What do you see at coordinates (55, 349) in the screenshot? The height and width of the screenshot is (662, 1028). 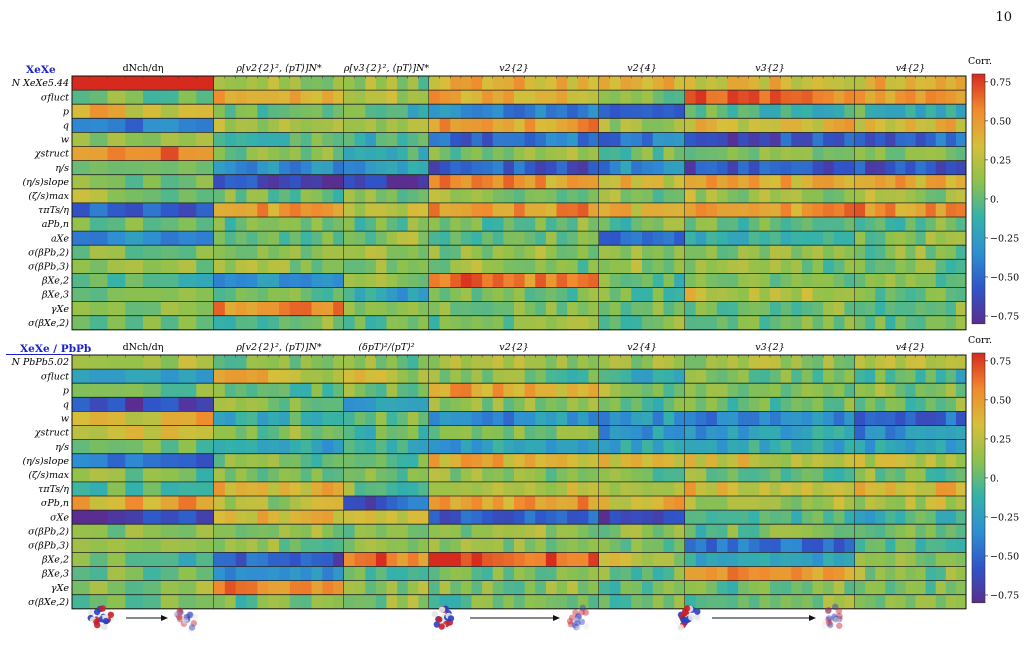 I see `panel-title: XeXe / PbPb` at bounding box center [55, 349].